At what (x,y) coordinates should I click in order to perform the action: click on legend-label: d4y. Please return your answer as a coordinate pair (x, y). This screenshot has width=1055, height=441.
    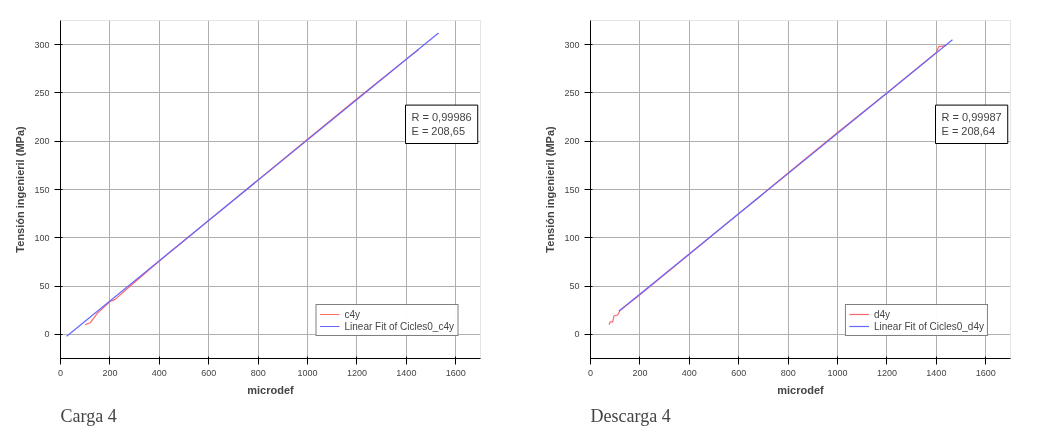
    Looking at the image, I should click on (882, 314).